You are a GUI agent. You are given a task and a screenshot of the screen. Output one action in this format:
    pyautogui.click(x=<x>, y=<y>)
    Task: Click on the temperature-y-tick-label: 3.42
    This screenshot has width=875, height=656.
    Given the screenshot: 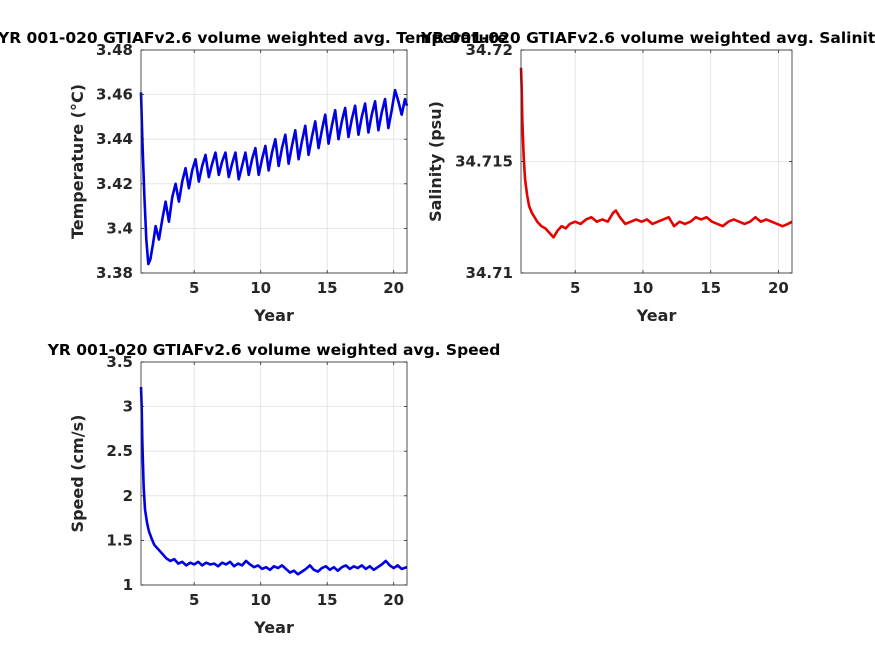 What is the action you would take?
    pyautogui.click(x=114, y=184)
    